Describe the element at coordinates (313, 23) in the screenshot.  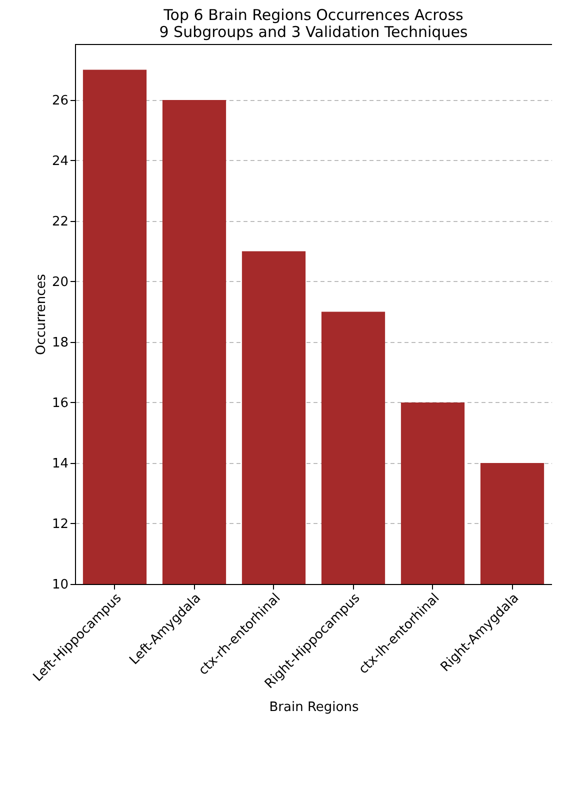
I see `chart-title: Top 6 Brain Regions Occurrences Across 9 Subgroups and 3 Validation Techniques` at that location.